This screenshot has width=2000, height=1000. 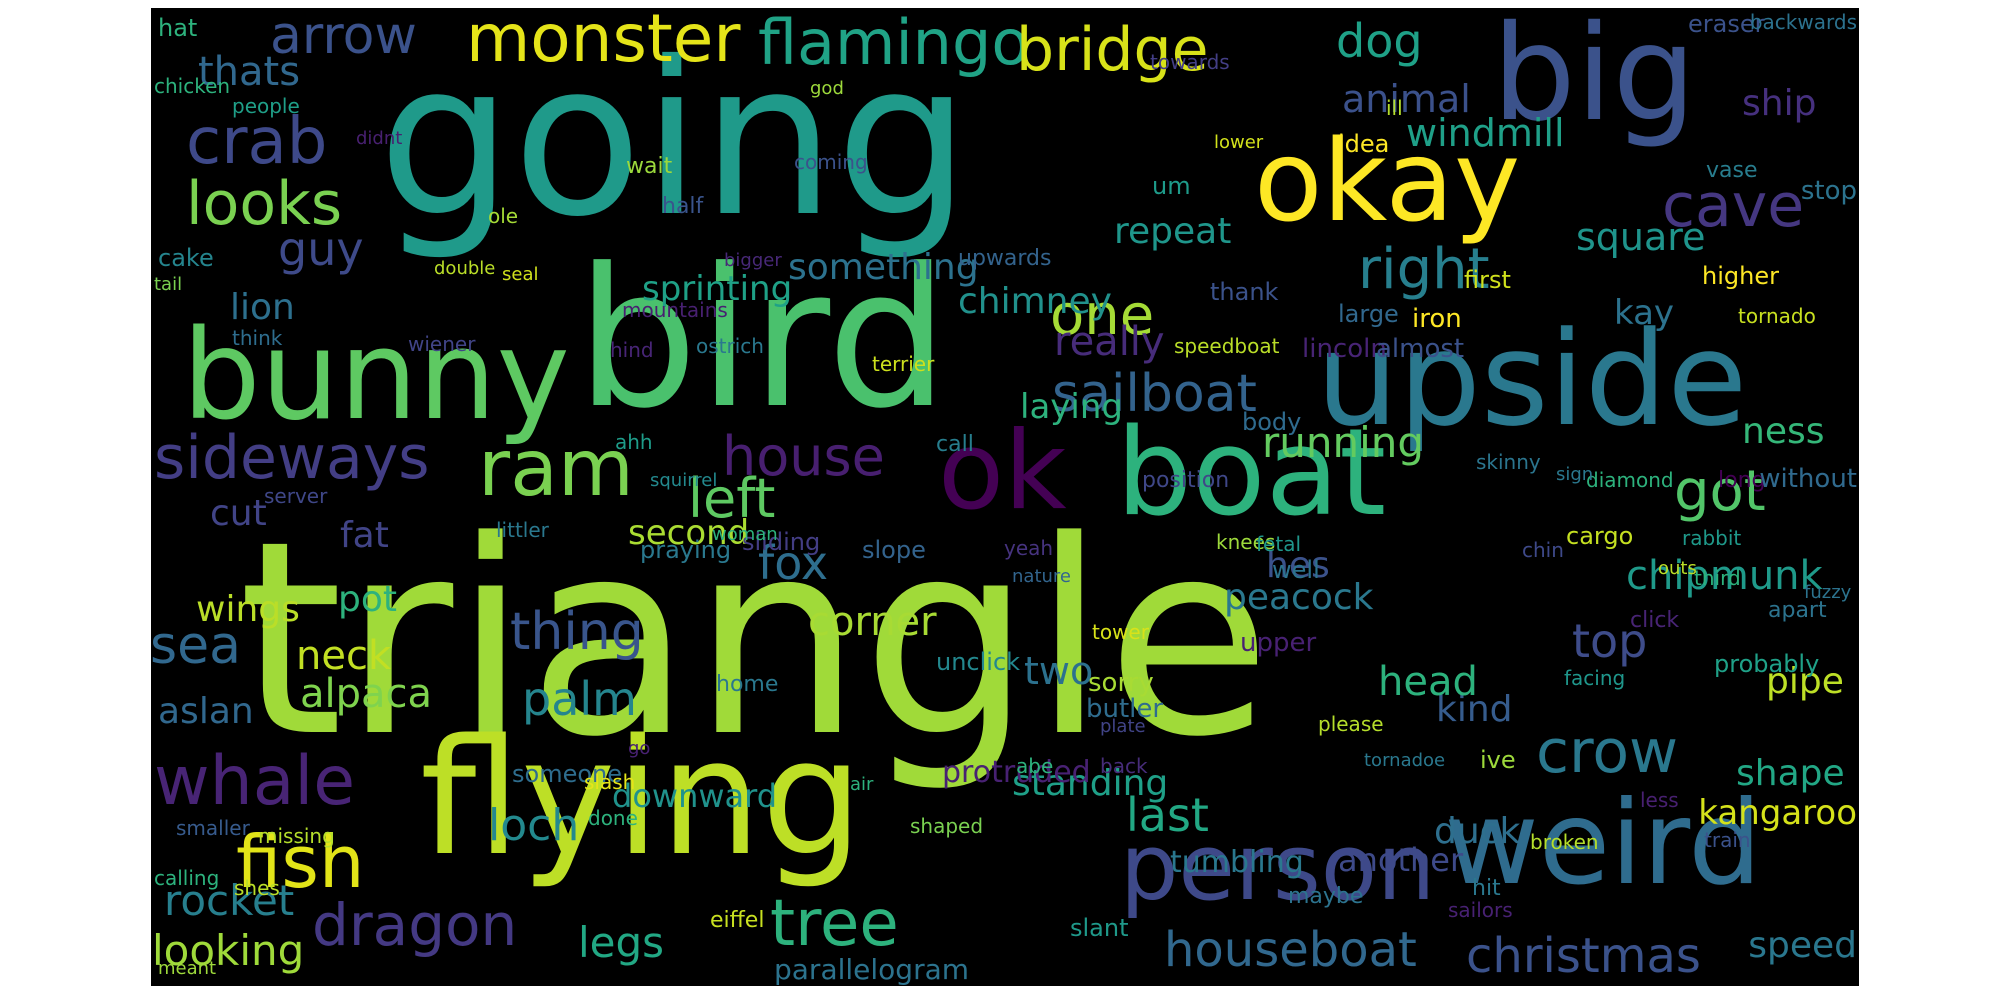 What do you see at coordinates (292, 458) in the screenshot?
I see `cloud-word: sideways` at bounding box center [292, 458].